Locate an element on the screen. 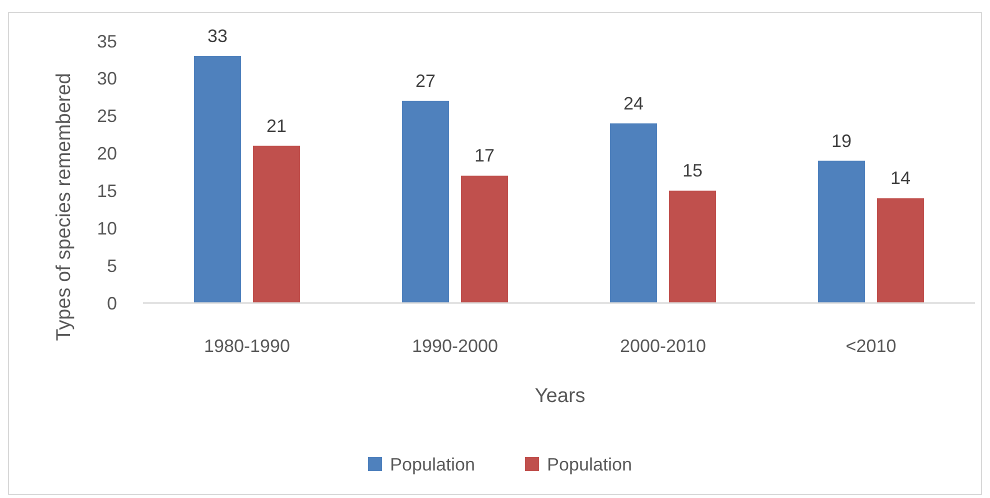 The image size is (990, 498). x-axis-title: Years is located at coordinates (560, 396).